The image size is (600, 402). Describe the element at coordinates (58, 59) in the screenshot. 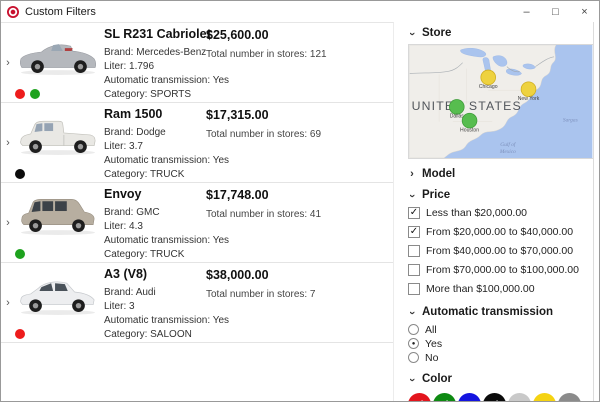

I see `car-image-convertible` at that location.